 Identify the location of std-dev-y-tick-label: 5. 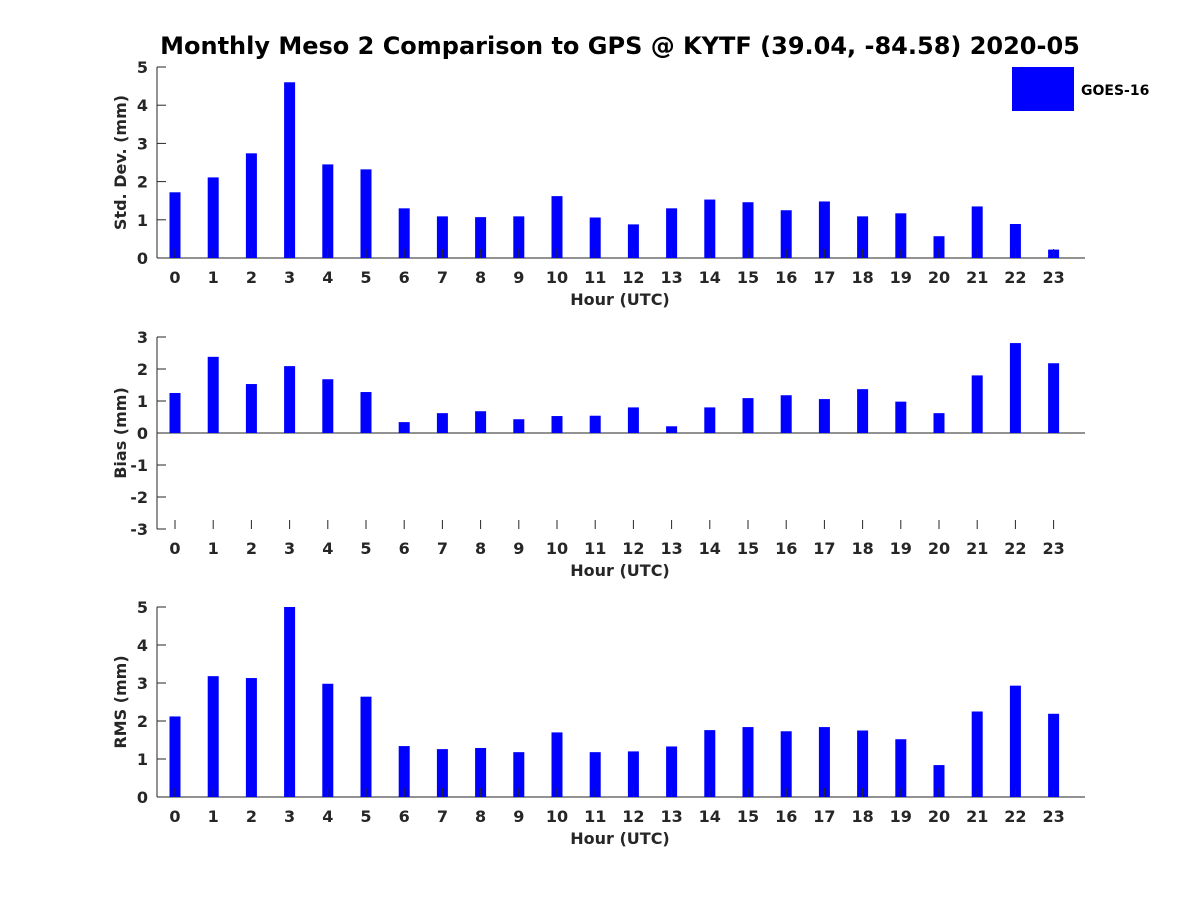
(142, 67).